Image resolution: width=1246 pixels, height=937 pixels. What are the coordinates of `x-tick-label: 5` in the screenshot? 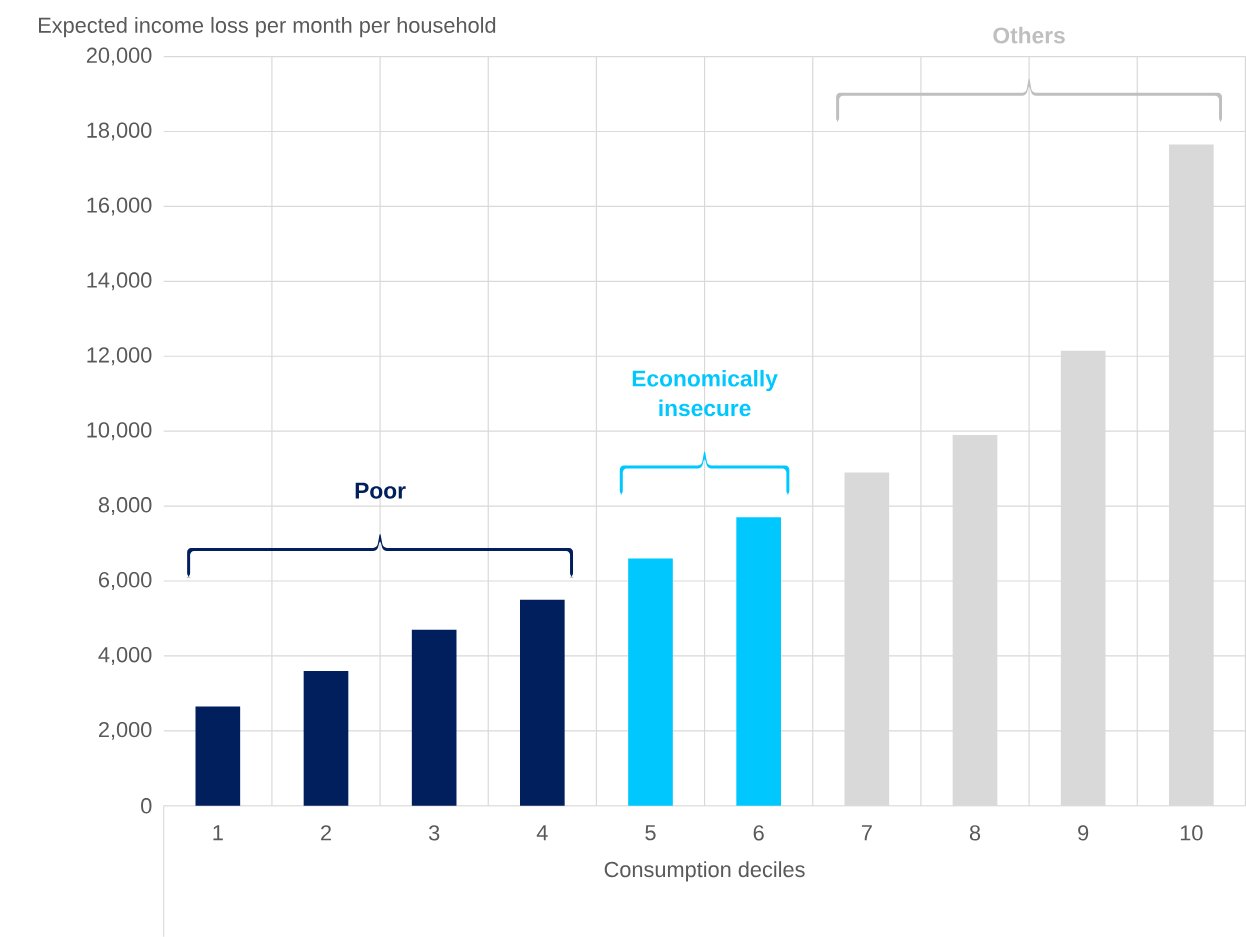 It's located at (650, 832).